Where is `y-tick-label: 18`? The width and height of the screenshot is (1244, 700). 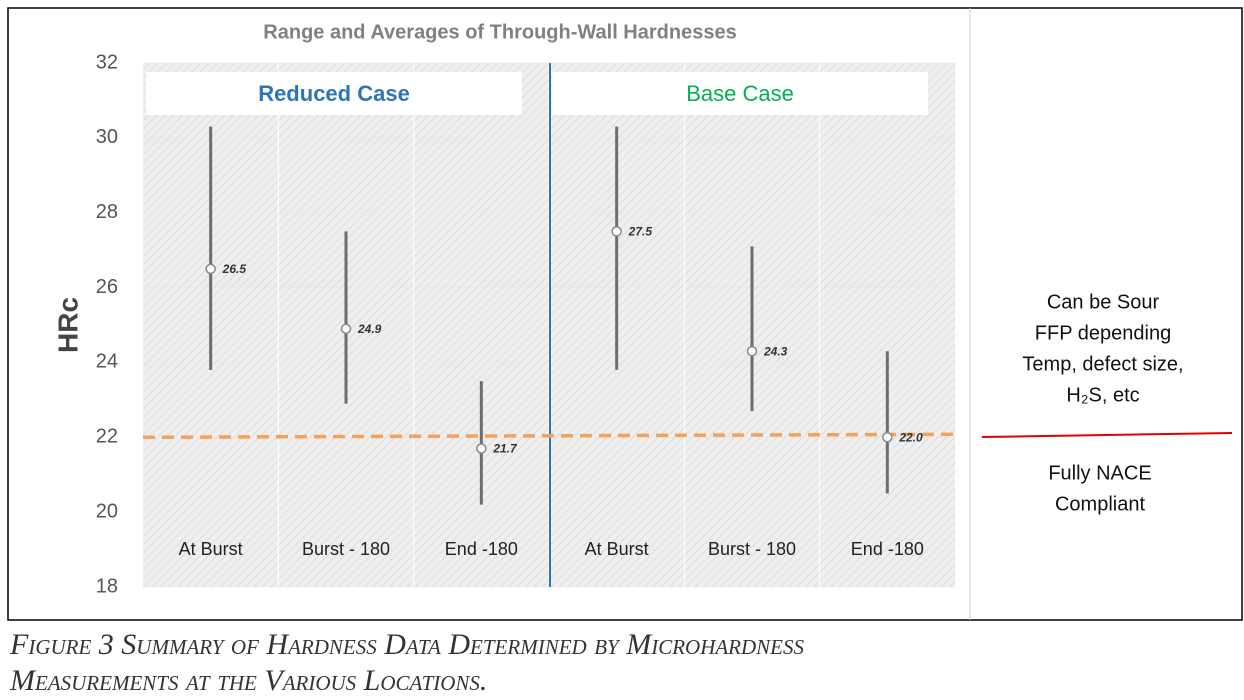
y-tick-label: 18 is located at coordinates (107, 586).